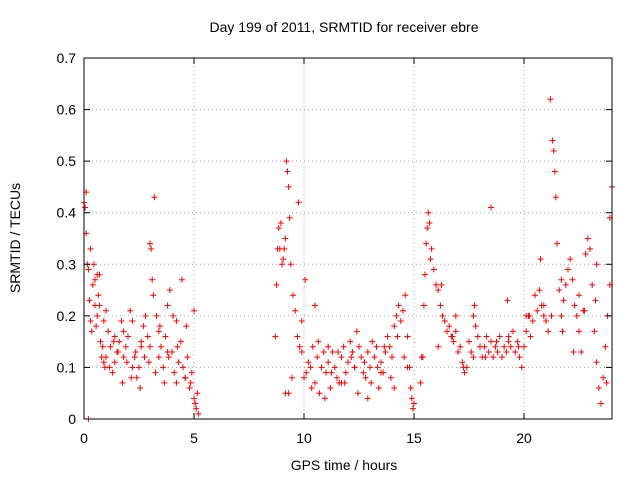 The width and height of the screenshot is (640, 480). Describe the element at coordinates (67, 264) in the screenshot. I see `y-tick-label: 0.3` at that location.